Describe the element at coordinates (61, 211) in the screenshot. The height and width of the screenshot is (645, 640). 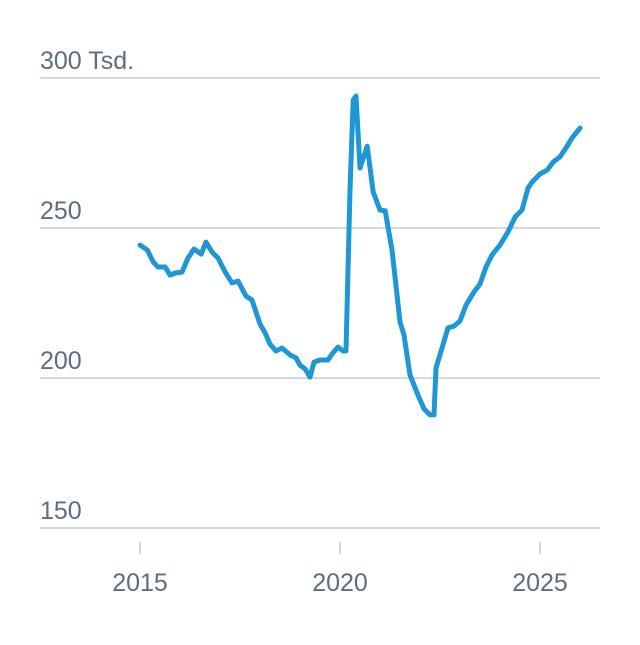
I see `y-tick-label: 250` at that location.